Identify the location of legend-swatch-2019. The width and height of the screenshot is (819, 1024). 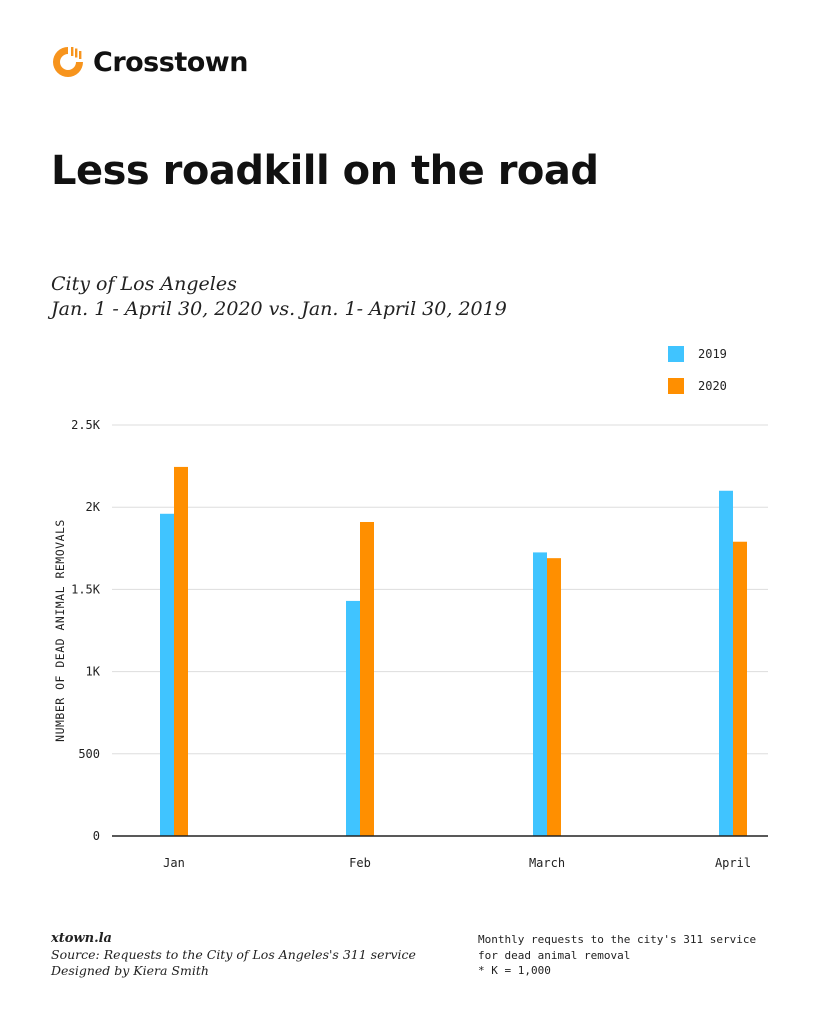
(676, 354).